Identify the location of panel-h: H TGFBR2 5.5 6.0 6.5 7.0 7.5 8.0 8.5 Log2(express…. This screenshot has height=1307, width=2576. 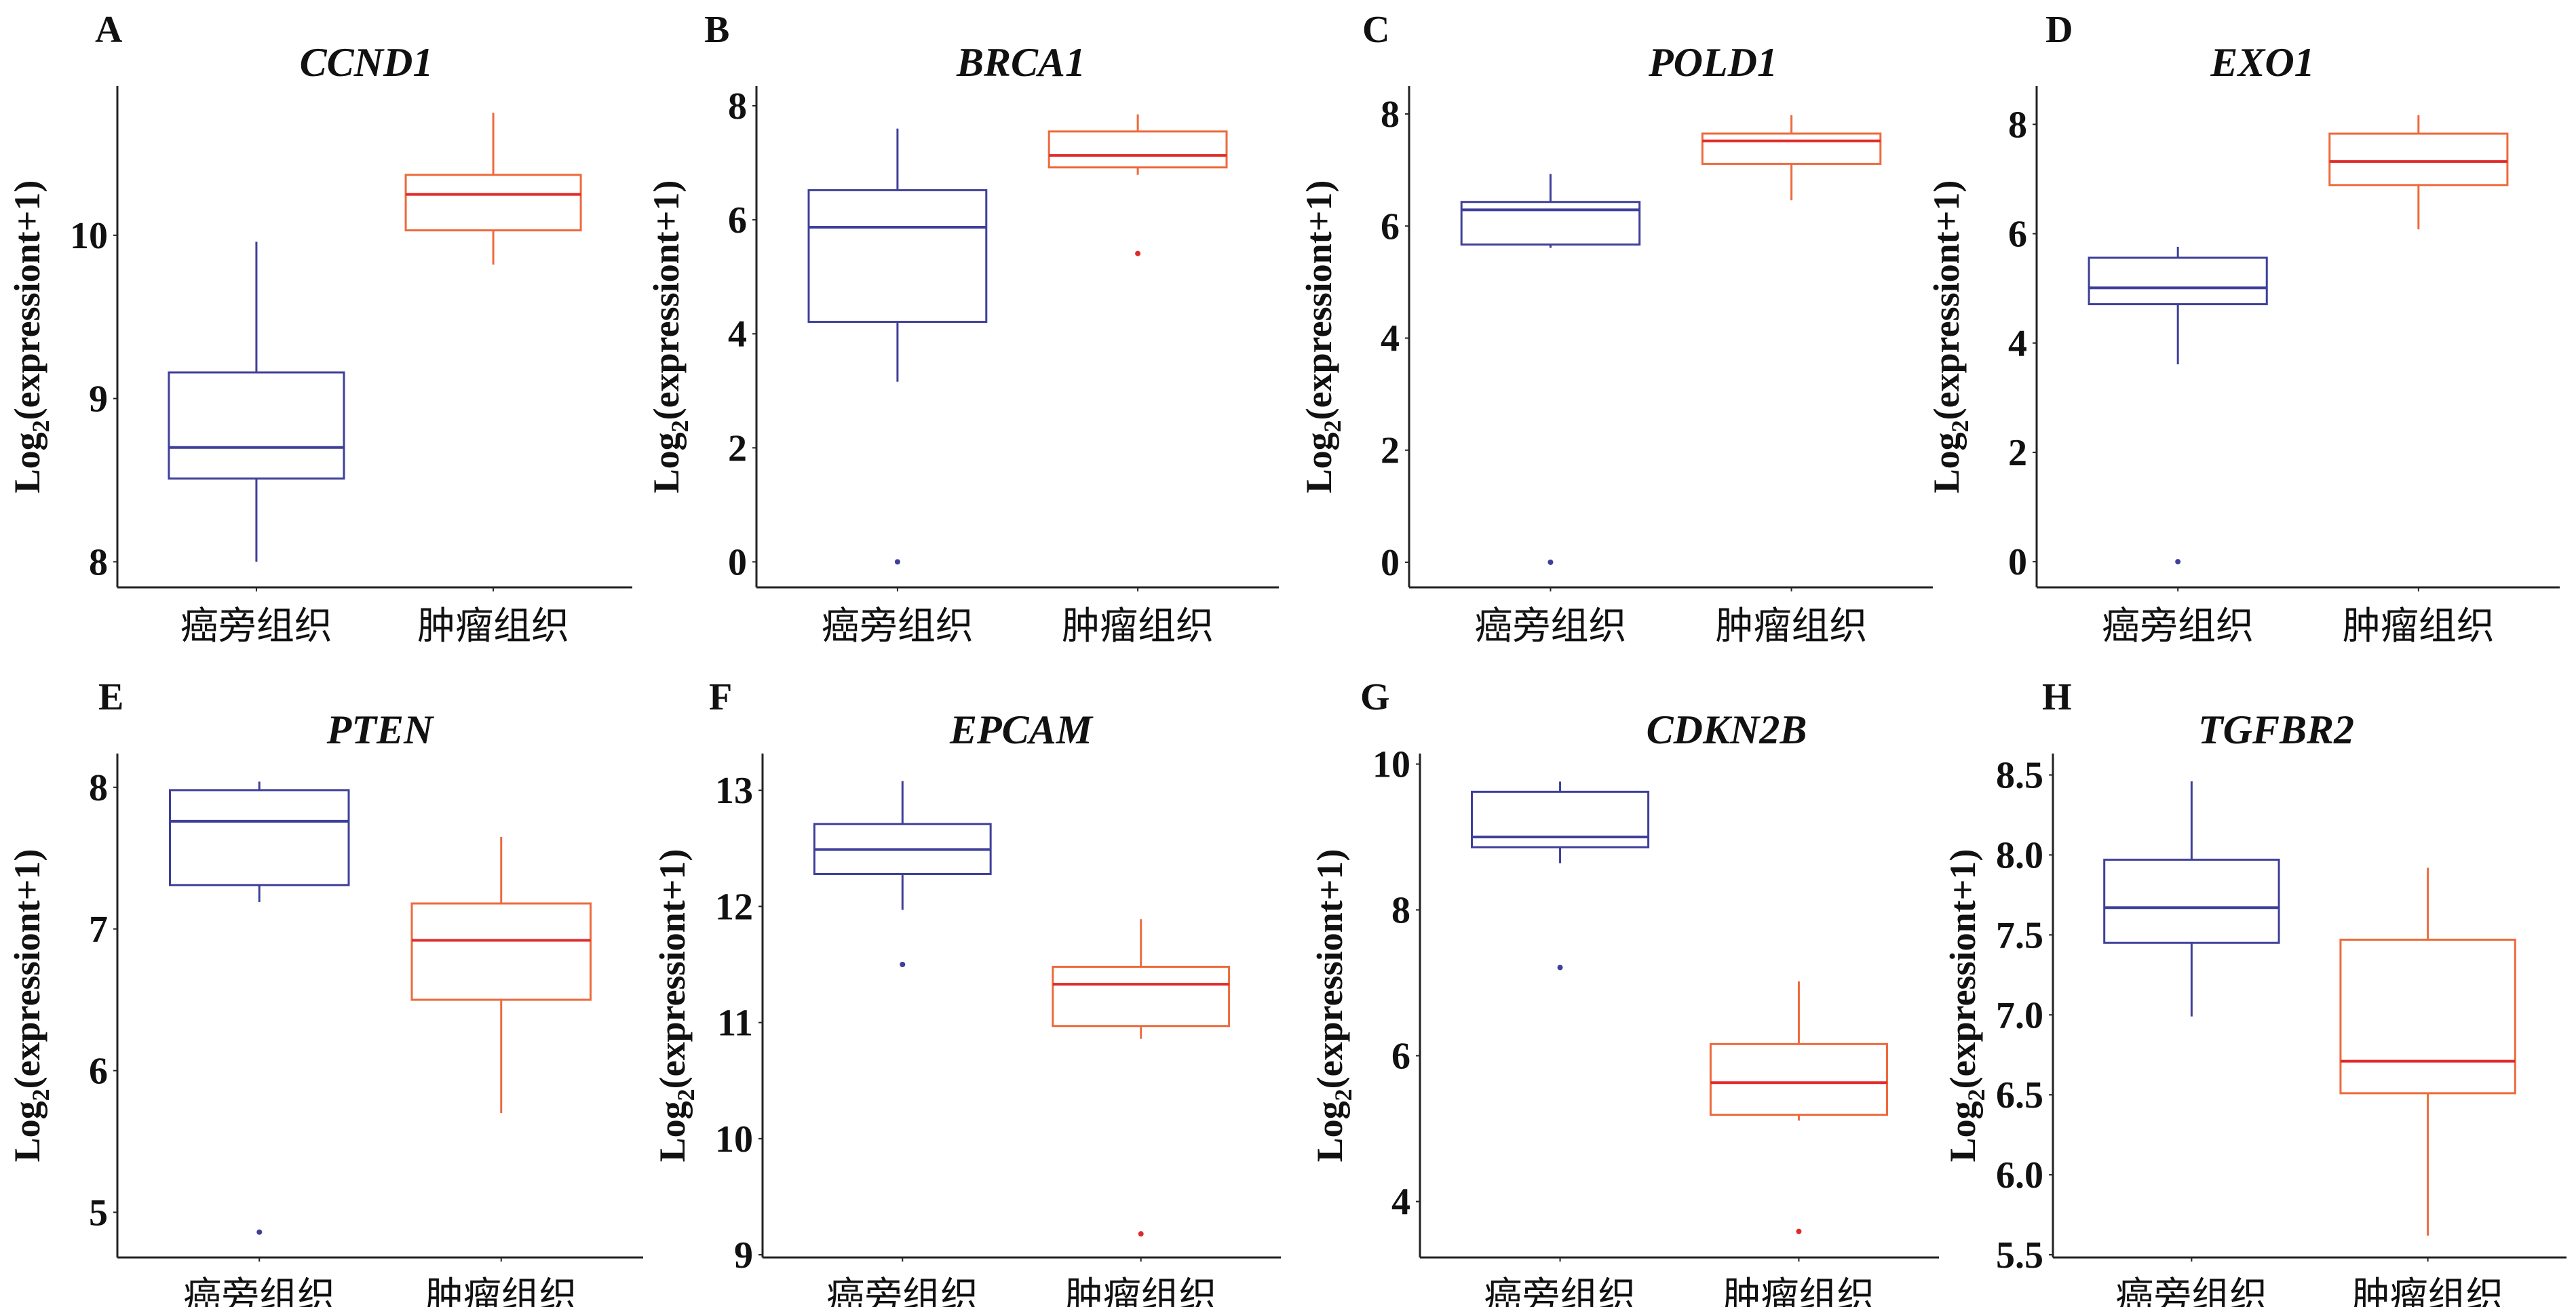
(2254, 991).